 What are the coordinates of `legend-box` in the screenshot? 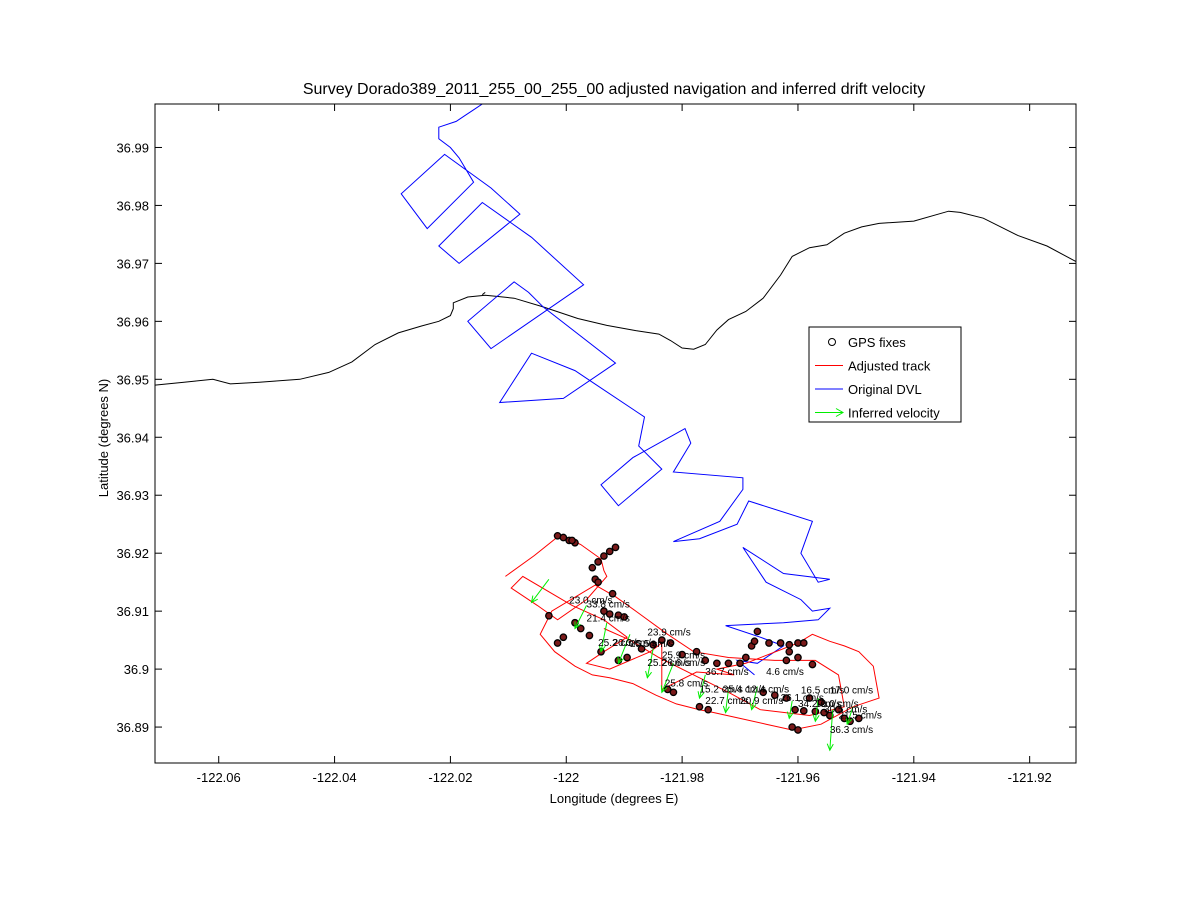 It's located at (885, 374).